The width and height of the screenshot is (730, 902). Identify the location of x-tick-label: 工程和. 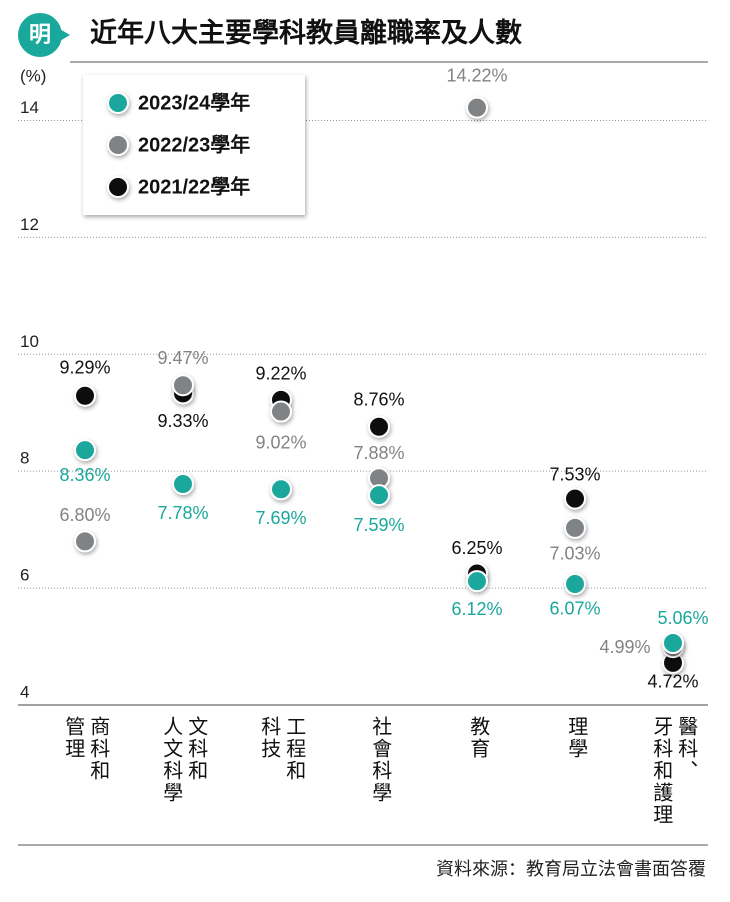
(294, 749).